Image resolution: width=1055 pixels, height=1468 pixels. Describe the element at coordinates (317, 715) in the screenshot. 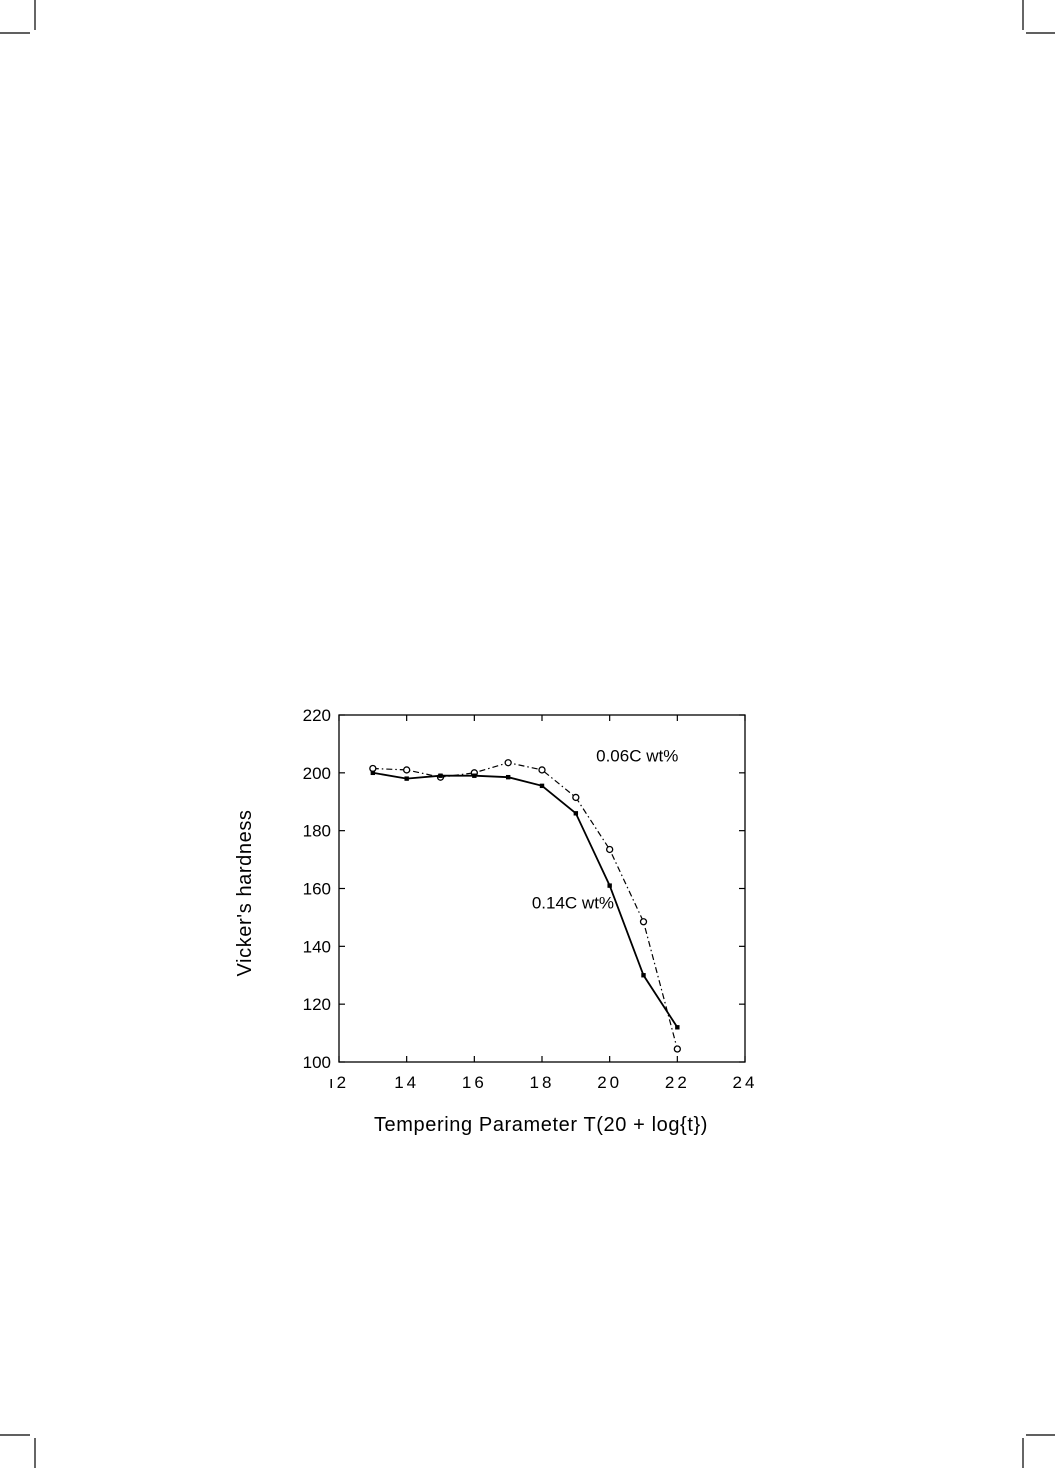

I see `y-tick-label: 220` at that location.